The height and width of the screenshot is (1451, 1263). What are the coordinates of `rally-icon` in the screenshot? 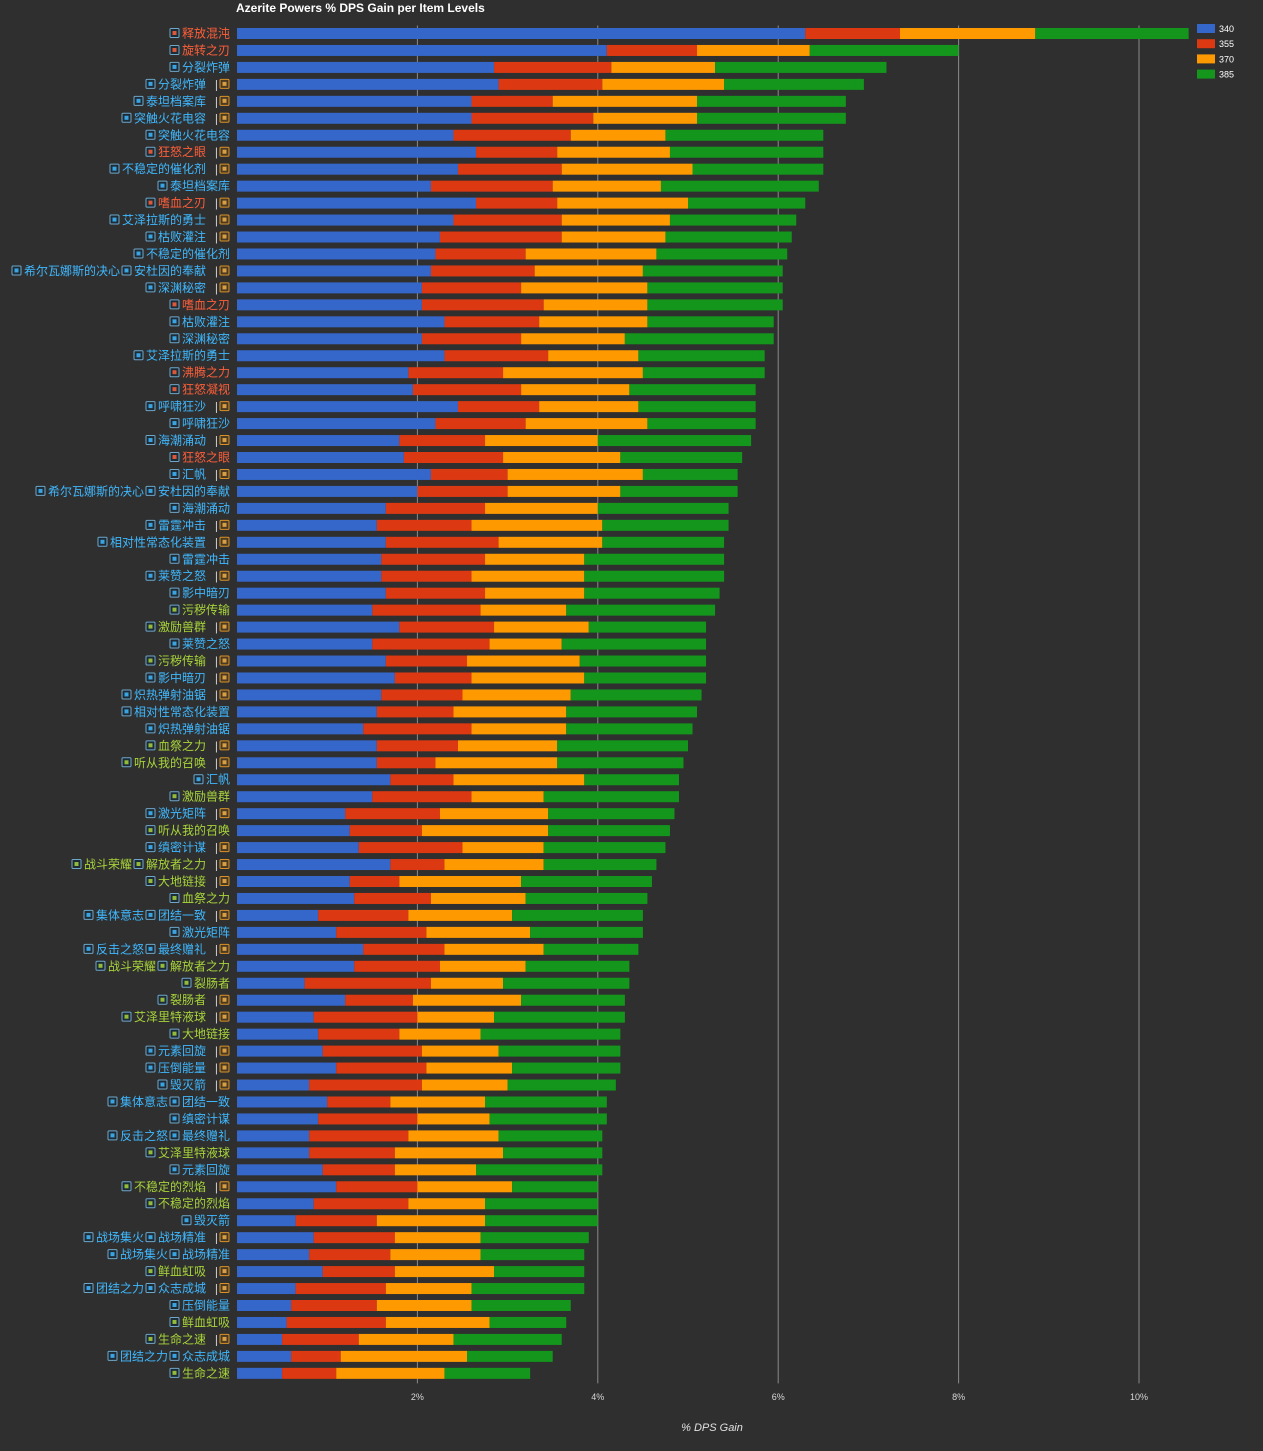 It's located at (150, 1288).